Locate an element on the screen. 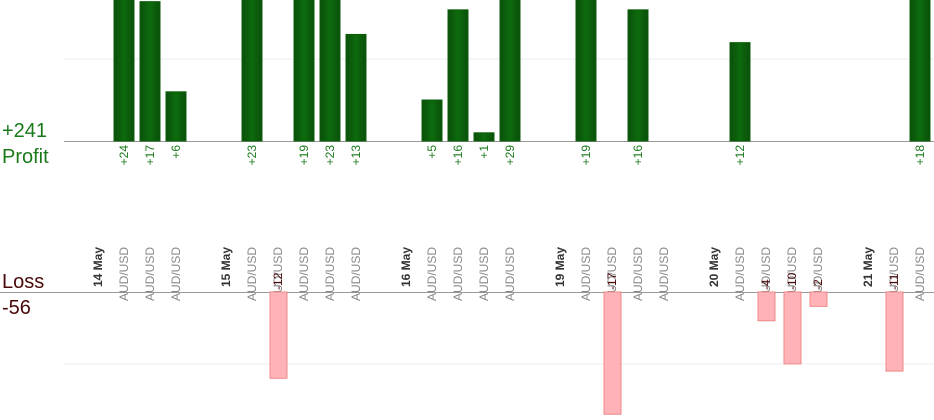 Image resolution: width=934 pixels, height=420 pixels. value-label: +18 is located at coordinates (920, 155).